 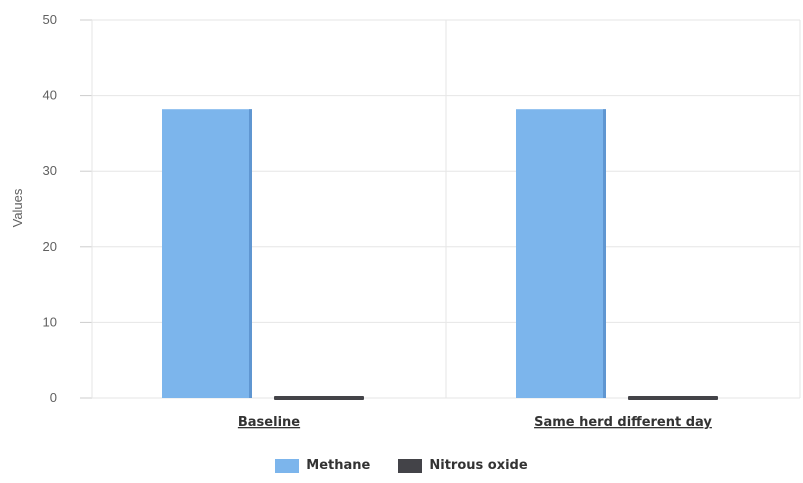 What do you see at coordinates (50, 246) in the screenshot?
I see `y-tick-label-2: 20` at bounding box center [50, 246].